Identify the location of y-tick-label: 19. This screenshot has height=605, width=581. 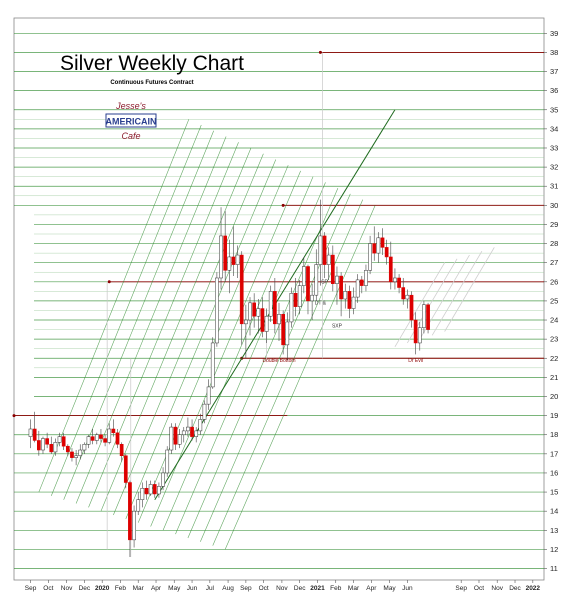
(554, 415).